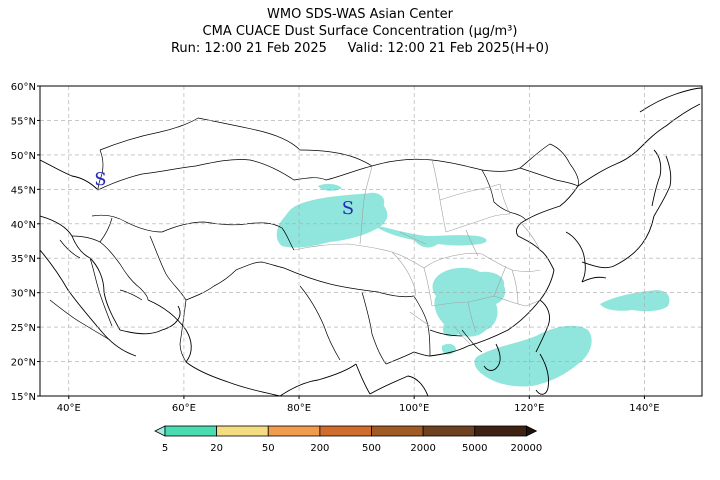  What do you see at coordinates (330, 187) in the screenshot?
I see `dust-area-north-xinjiang` at bounding box center [330, 187].